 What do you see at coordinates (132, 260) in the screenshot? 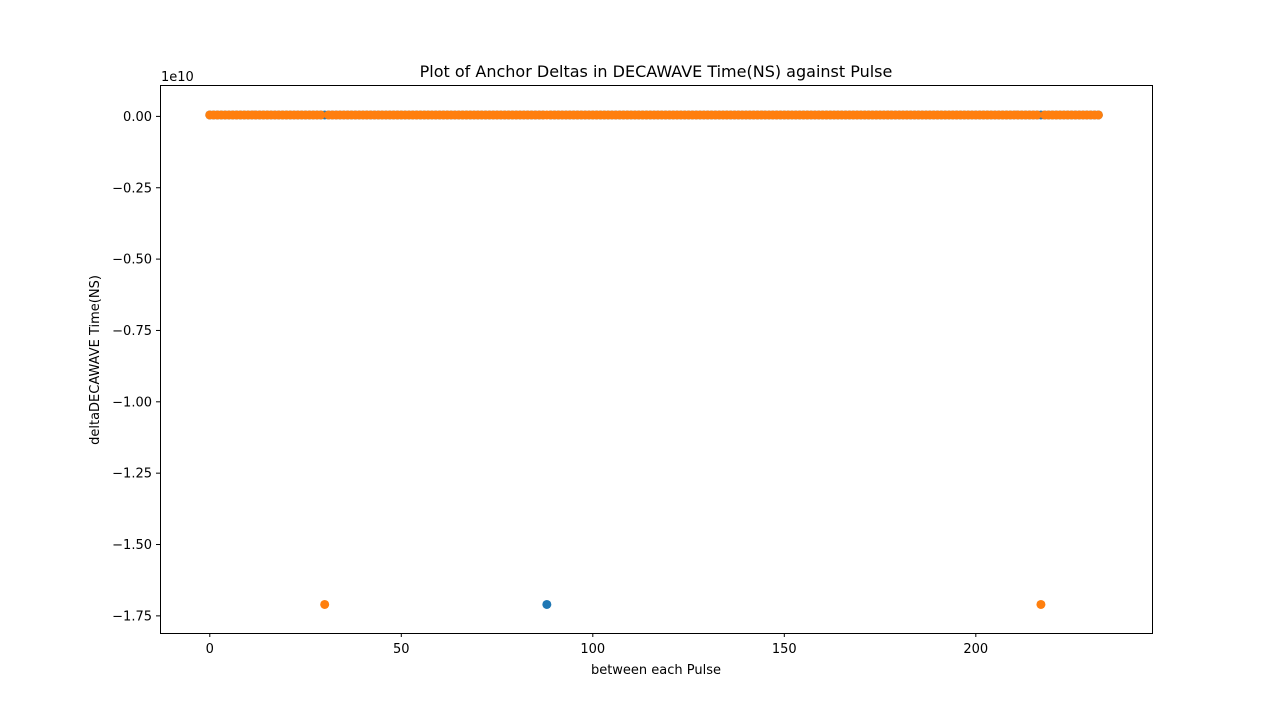
I see `y-tick-label: −0.50` at bounding box center [132, 260].